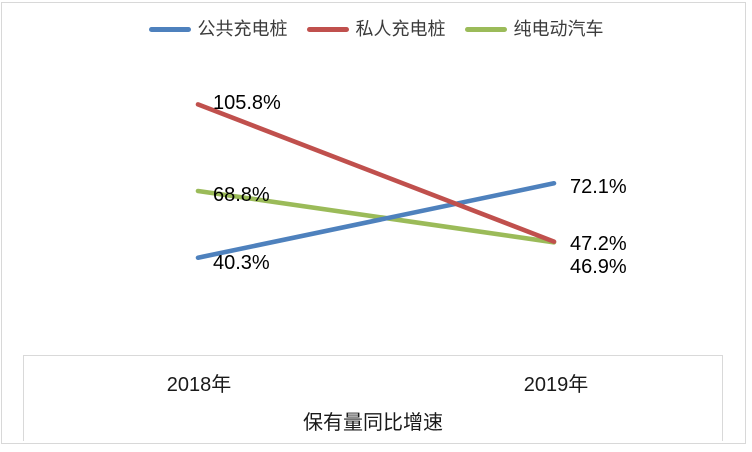 The image size is (752, 452). I want to click on data-label-0-0: 40.3%, so click(241, 262).